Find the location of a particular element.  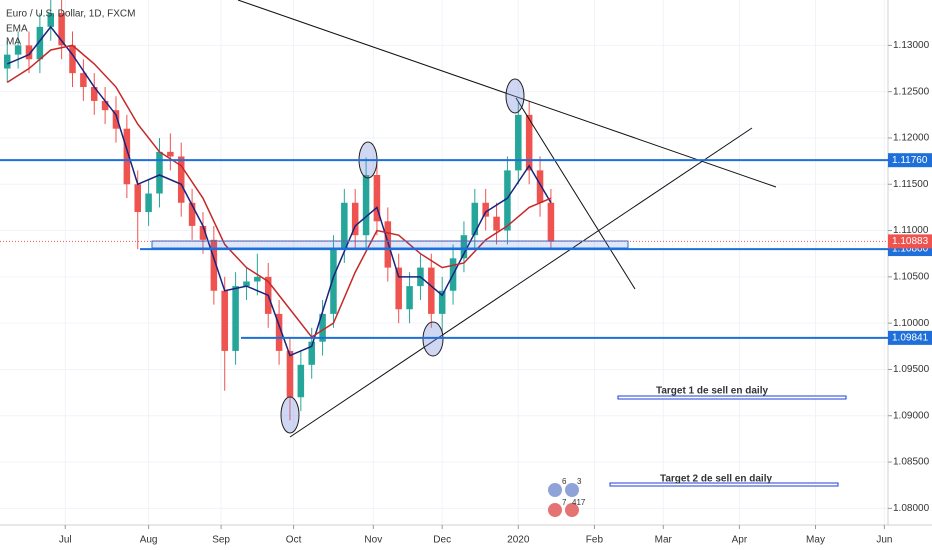

y-tick-label: 1.13000 is located at coordinates (911, 45).